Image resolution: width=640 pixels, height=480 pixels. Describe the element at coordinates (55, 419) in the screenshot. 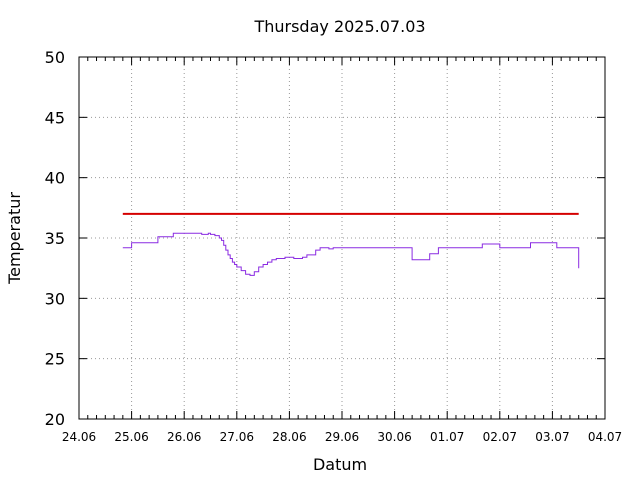

I see `y-tick-label: 20` at that location.